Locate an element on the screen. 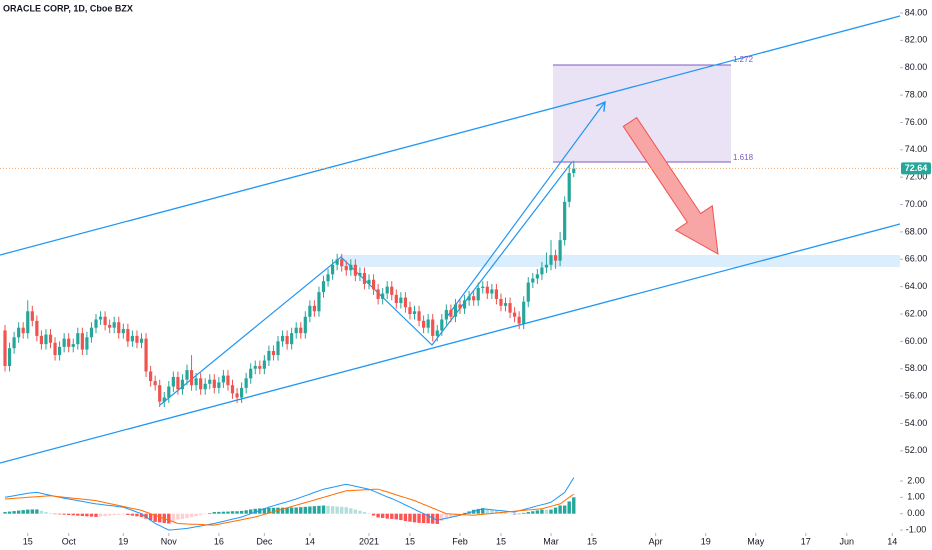 This screenshot has width=932, height=550. macd-line is located at coordinates (289, 504).